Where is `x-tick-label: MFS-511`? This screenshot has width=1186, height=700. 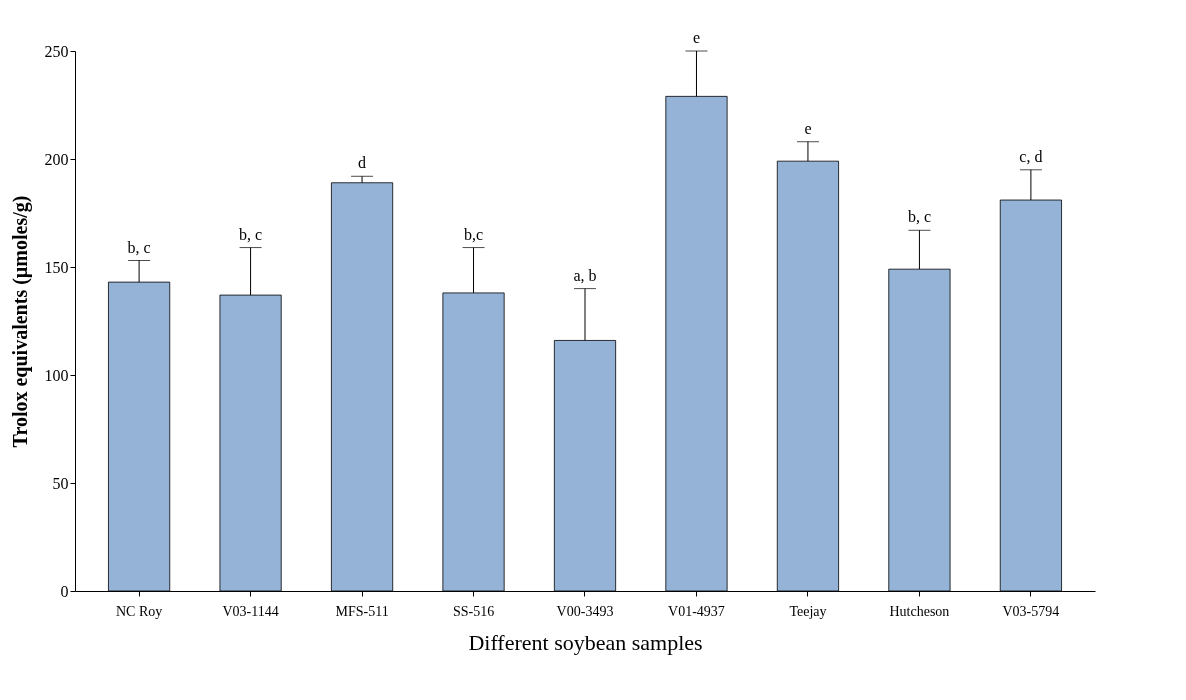
x-tick-label: MFS-511 is located at coordinates (362, 611).